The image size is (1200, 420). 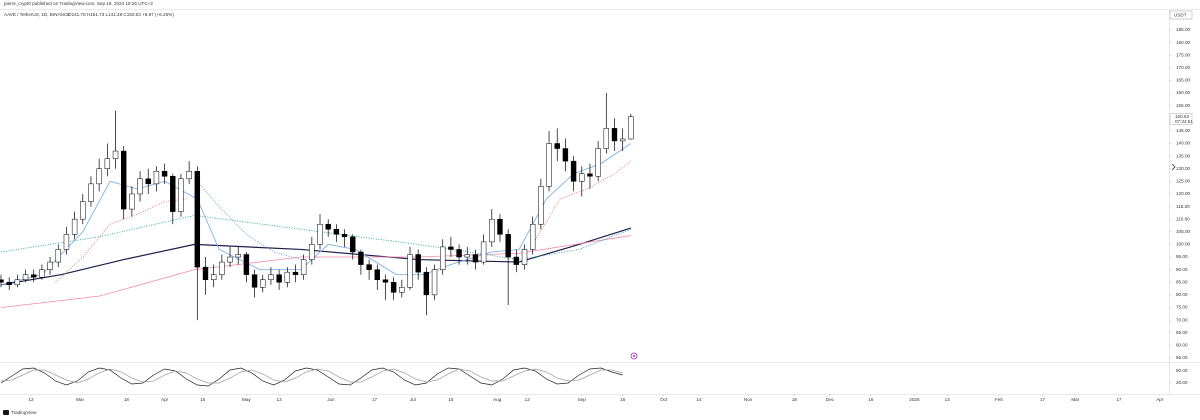 What do you see at coordinates (1182, 281) in the screenshot?
I see `y-tick-label: 85.00` at bounding box center [1182, 281].